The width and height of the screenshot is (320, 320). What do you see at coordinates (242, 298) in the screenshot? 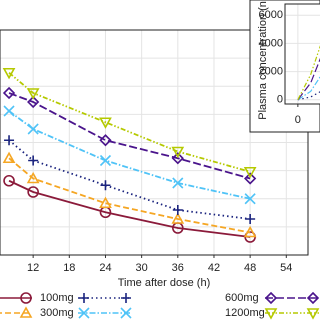
I see `legend-label: 600mg` at bounding box center [242, 298].